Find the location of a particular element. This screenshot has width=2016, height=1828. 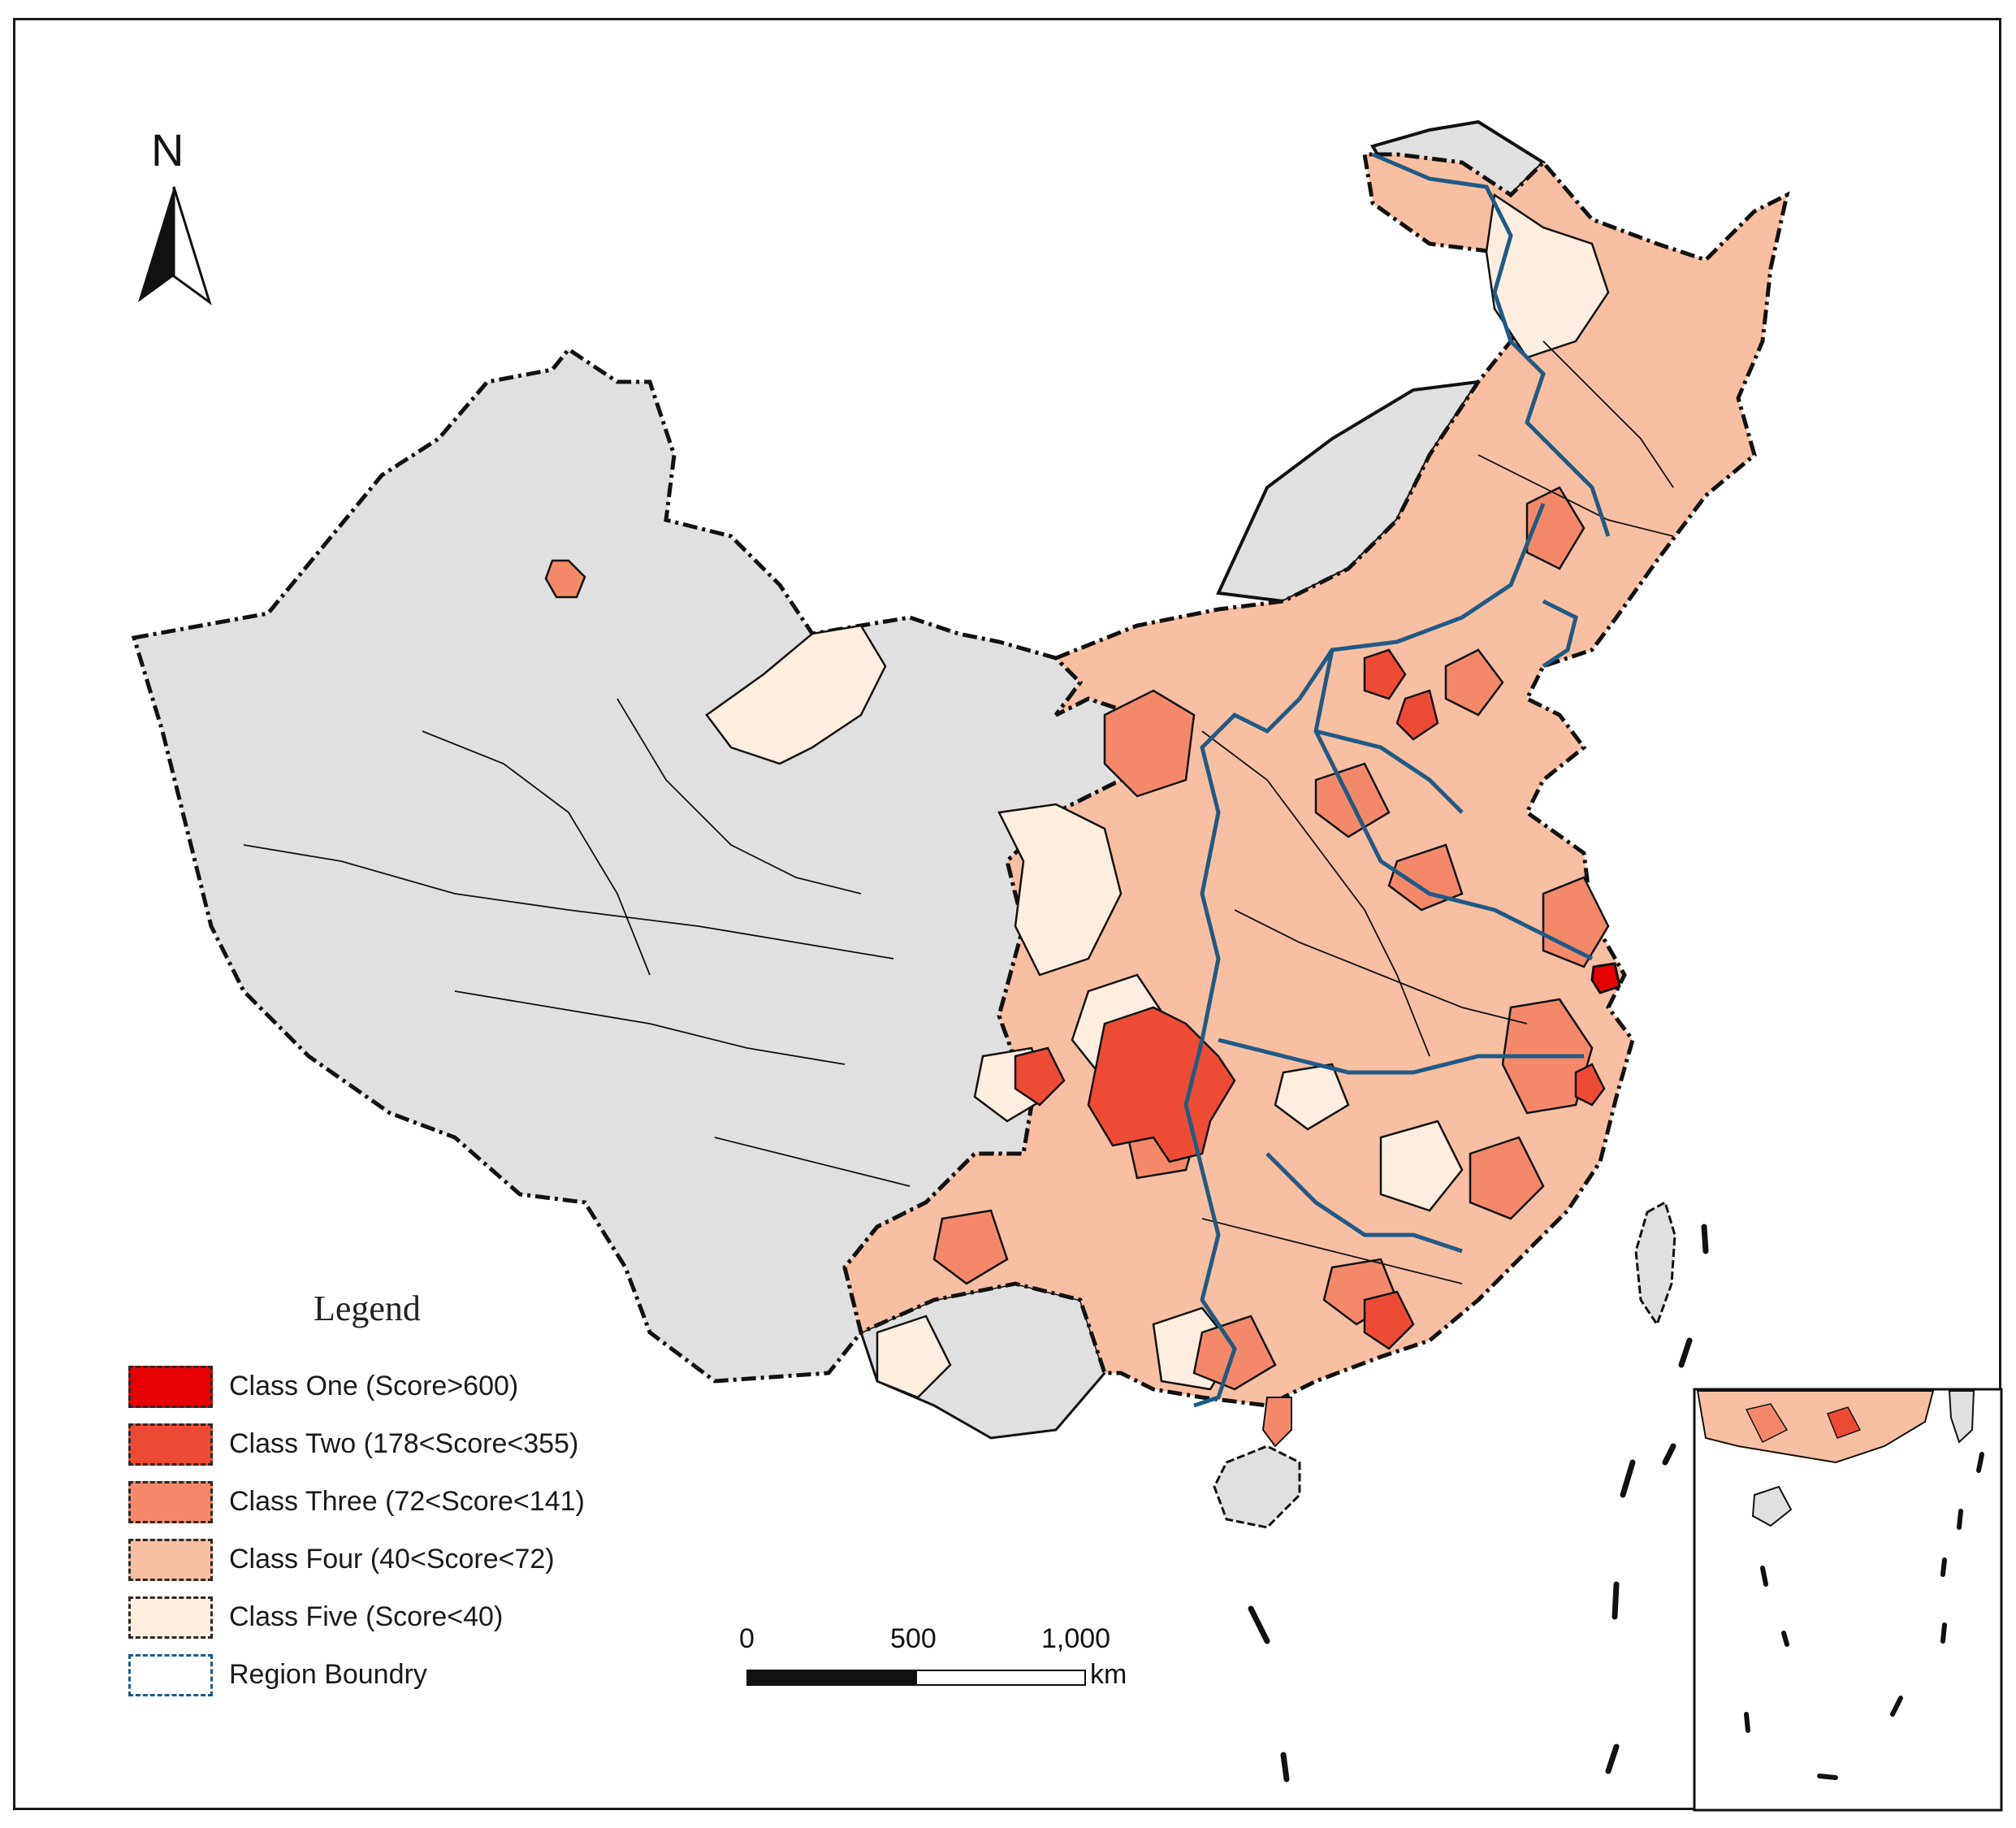

legend-label: Class Three (72<Score<141) is located at coordinates (407, 1501).